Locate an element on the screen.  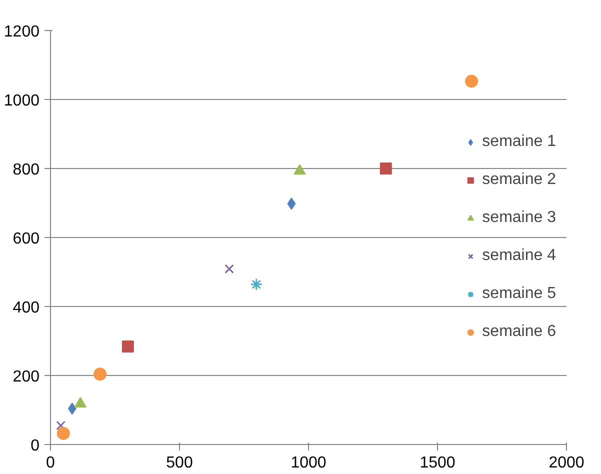
y-tick-label: 1000 is located at coordinates (22, 101).